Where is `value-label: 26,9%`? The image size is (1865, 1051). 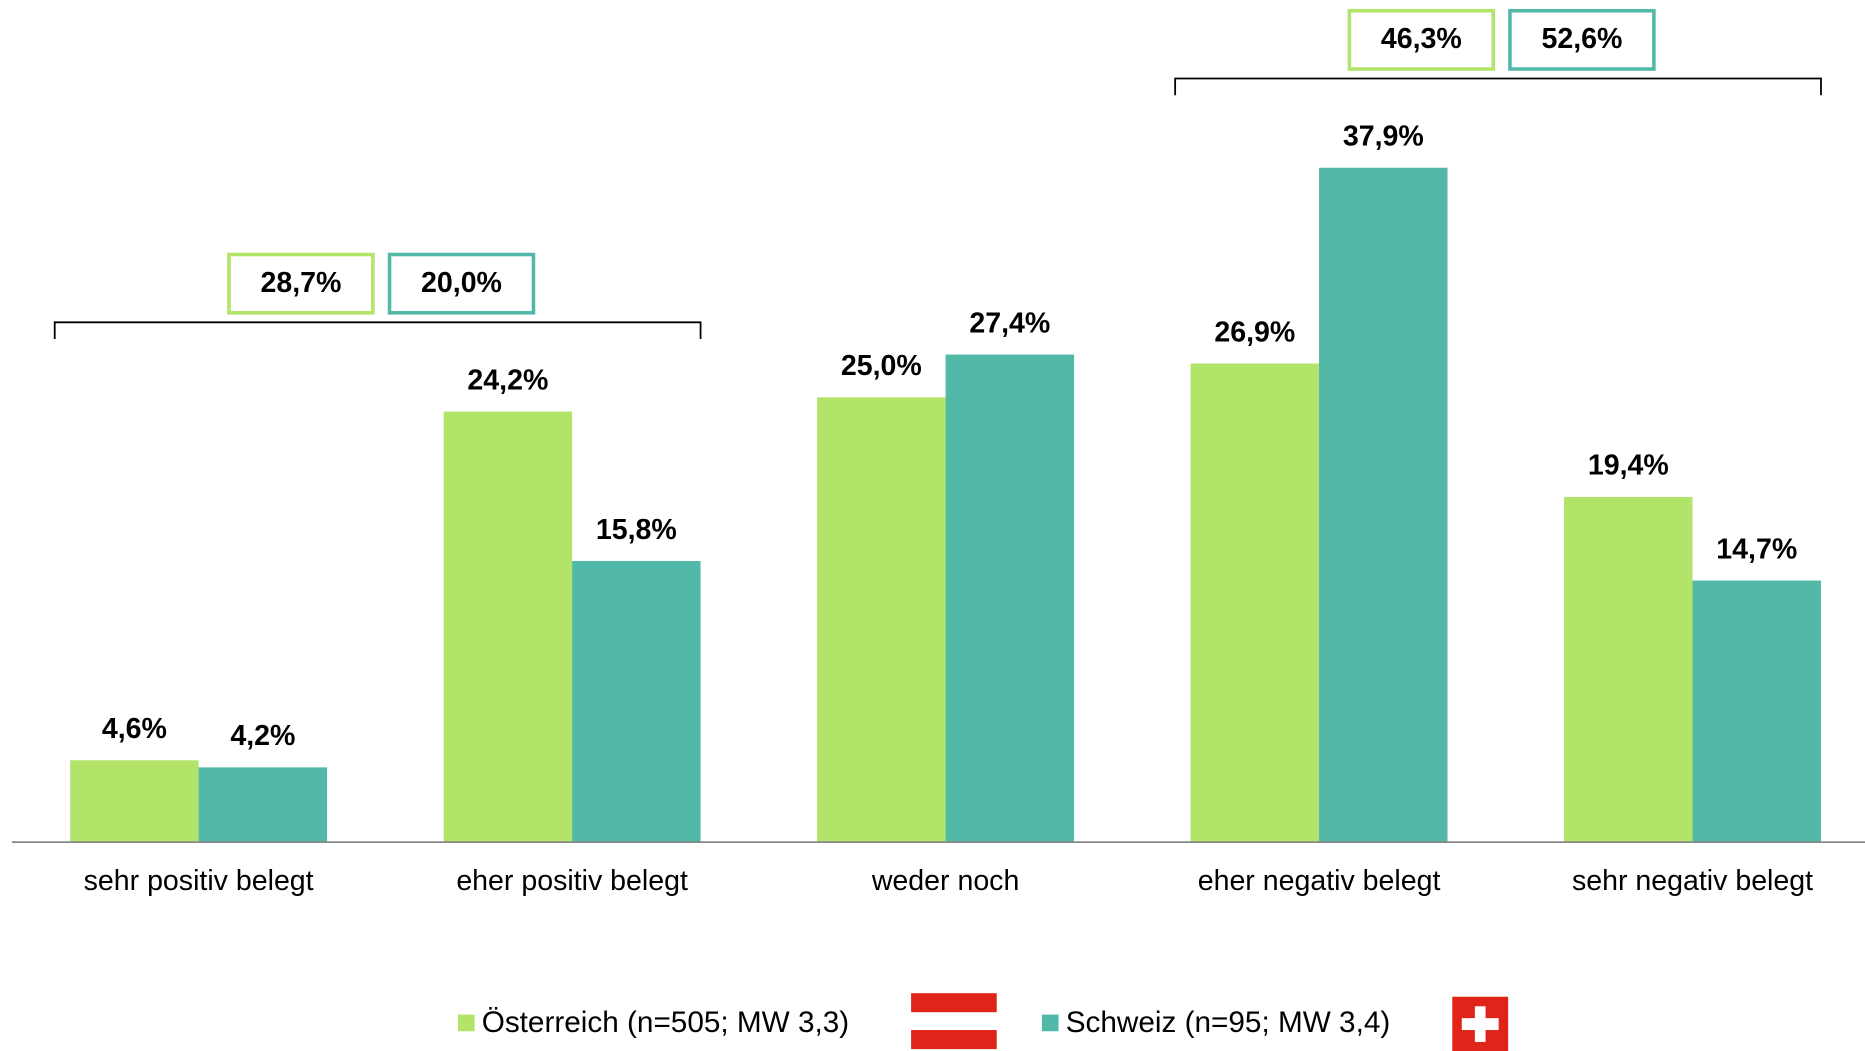 value-label: 26,9% is located at coordinates (1254, 332).